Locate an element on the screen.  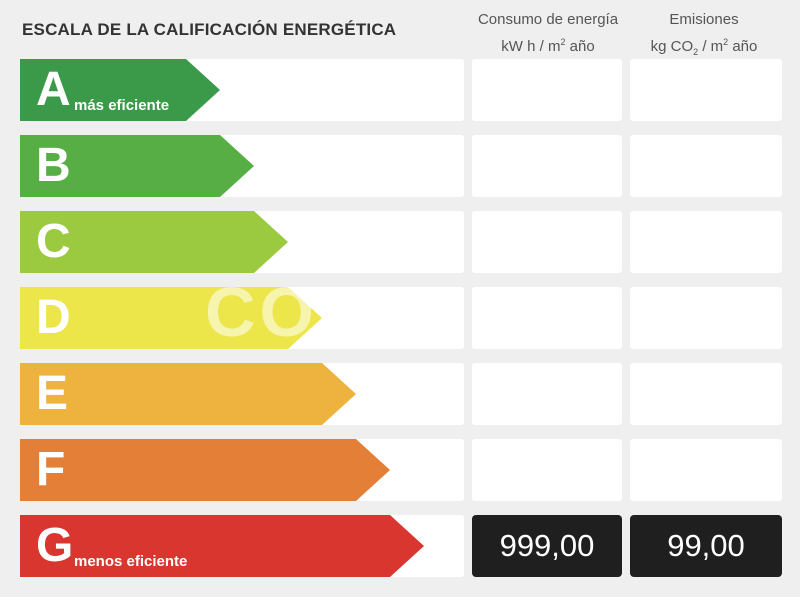
rating-letter: B is located at coordinates (53, 165).